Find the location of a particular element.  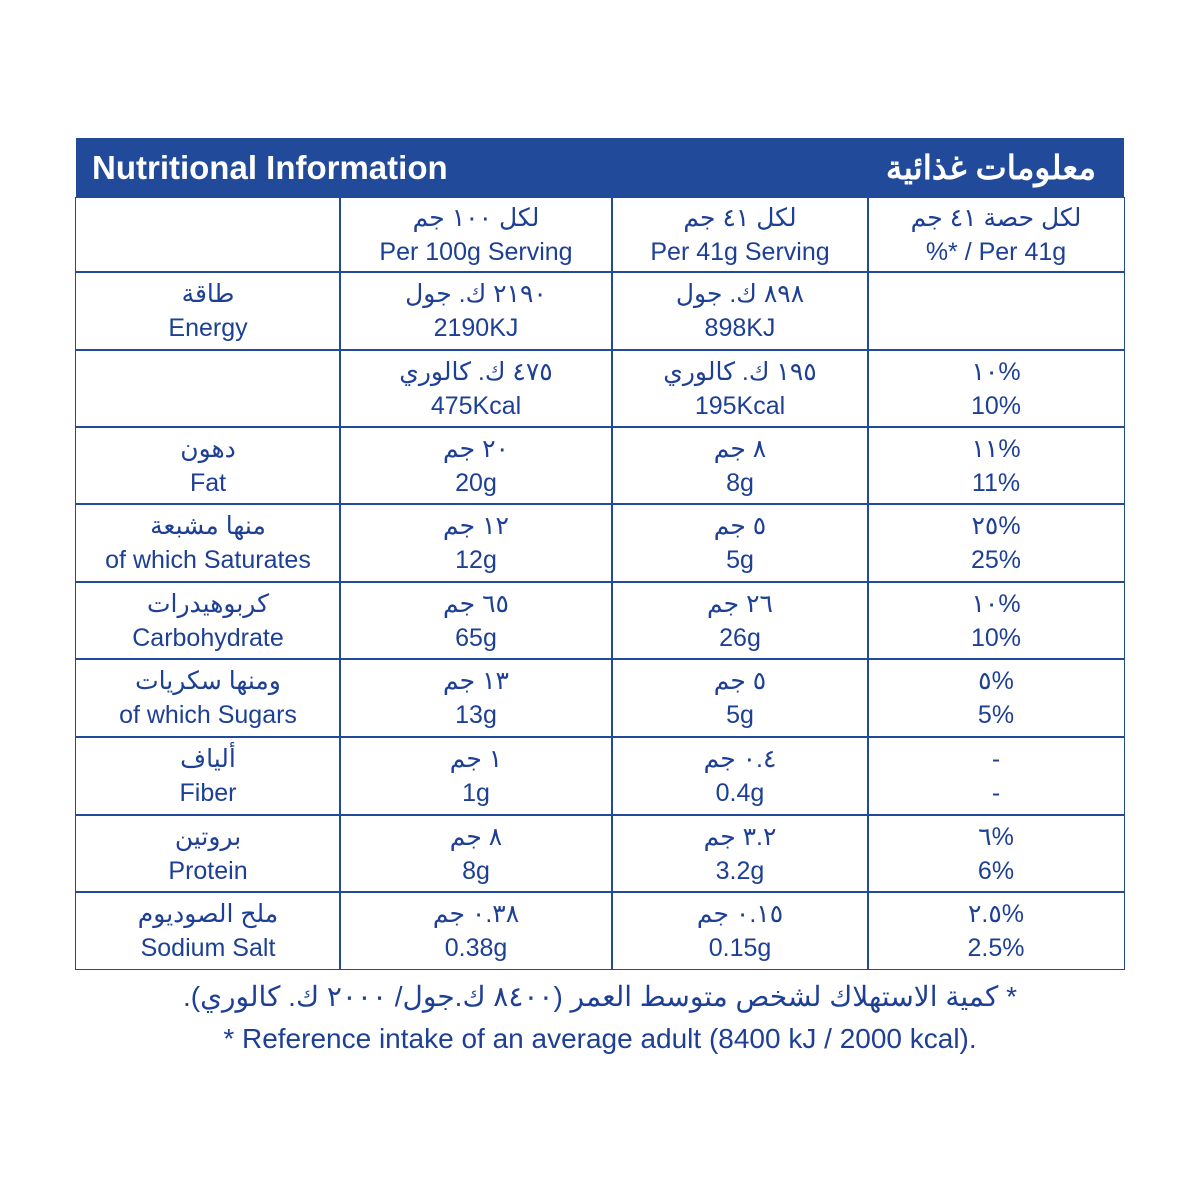

table-cell is located at coordinates (996, 311).